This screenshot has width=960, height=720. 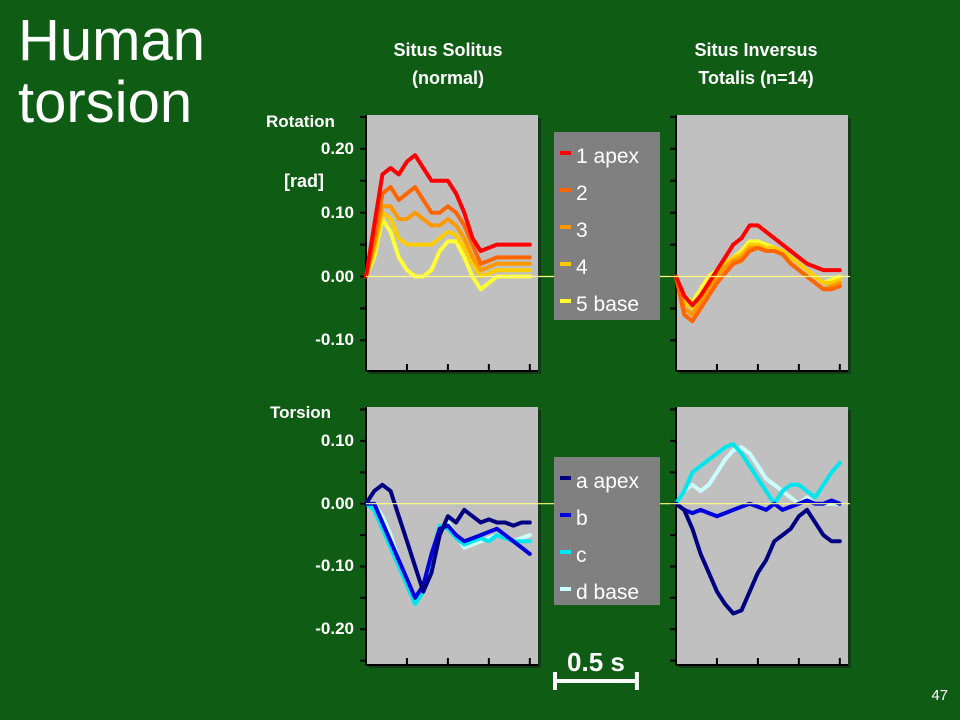 What do you see at coordinates (582, 518) in the screenshot?
I see `torsion-legend-label: b` at bounding box center [582, 518].